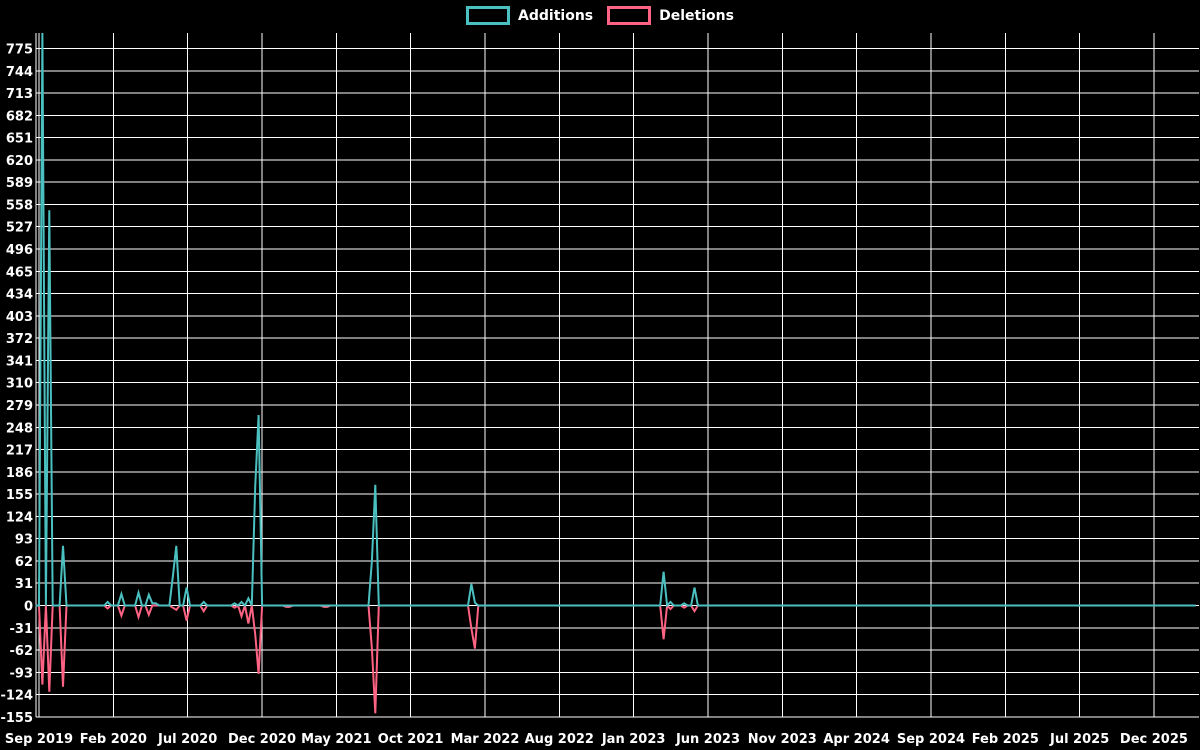 The height and width of the screenshot is (750, 1200). What do you see at coordinates (19, 295) in the screenshot?
I see `svg-text: 434` at bounding box center [19, 295].